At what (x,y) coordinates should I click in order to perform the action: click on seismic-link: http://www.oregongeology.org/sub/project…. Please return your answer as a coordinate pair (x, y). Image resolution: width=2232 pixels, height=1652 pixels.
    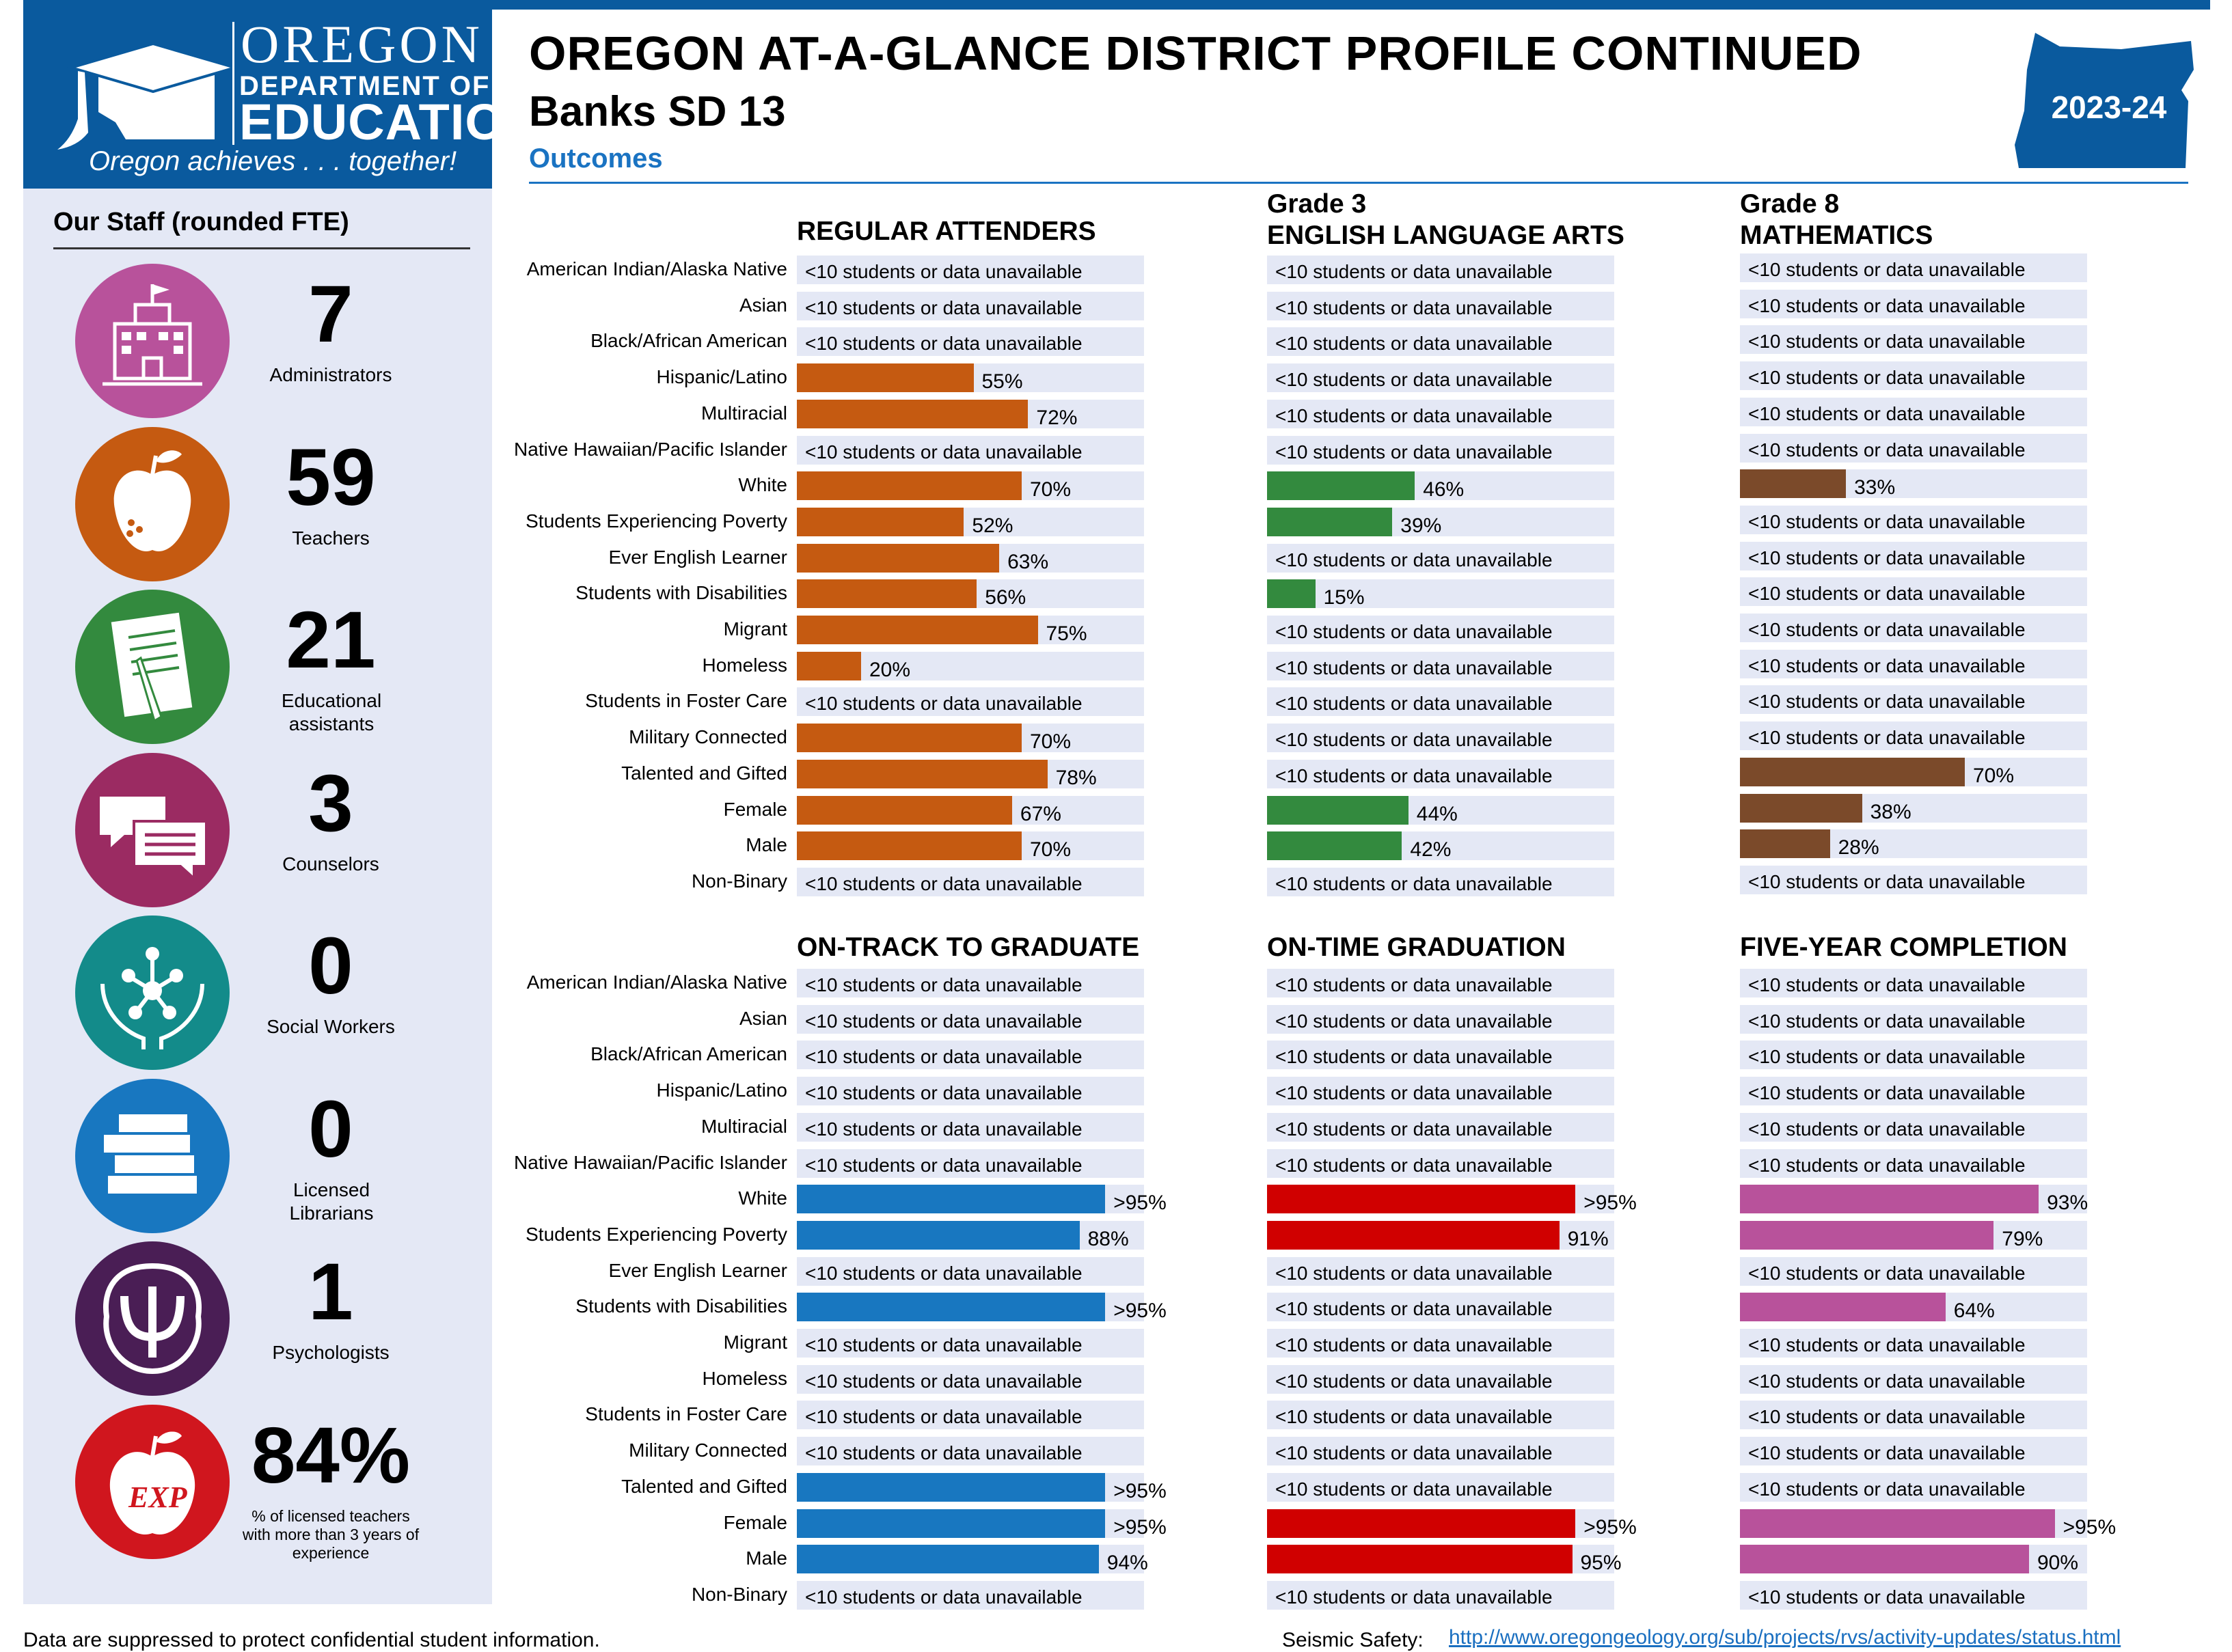
    Looking at the image, I should click on (1785, 1637).